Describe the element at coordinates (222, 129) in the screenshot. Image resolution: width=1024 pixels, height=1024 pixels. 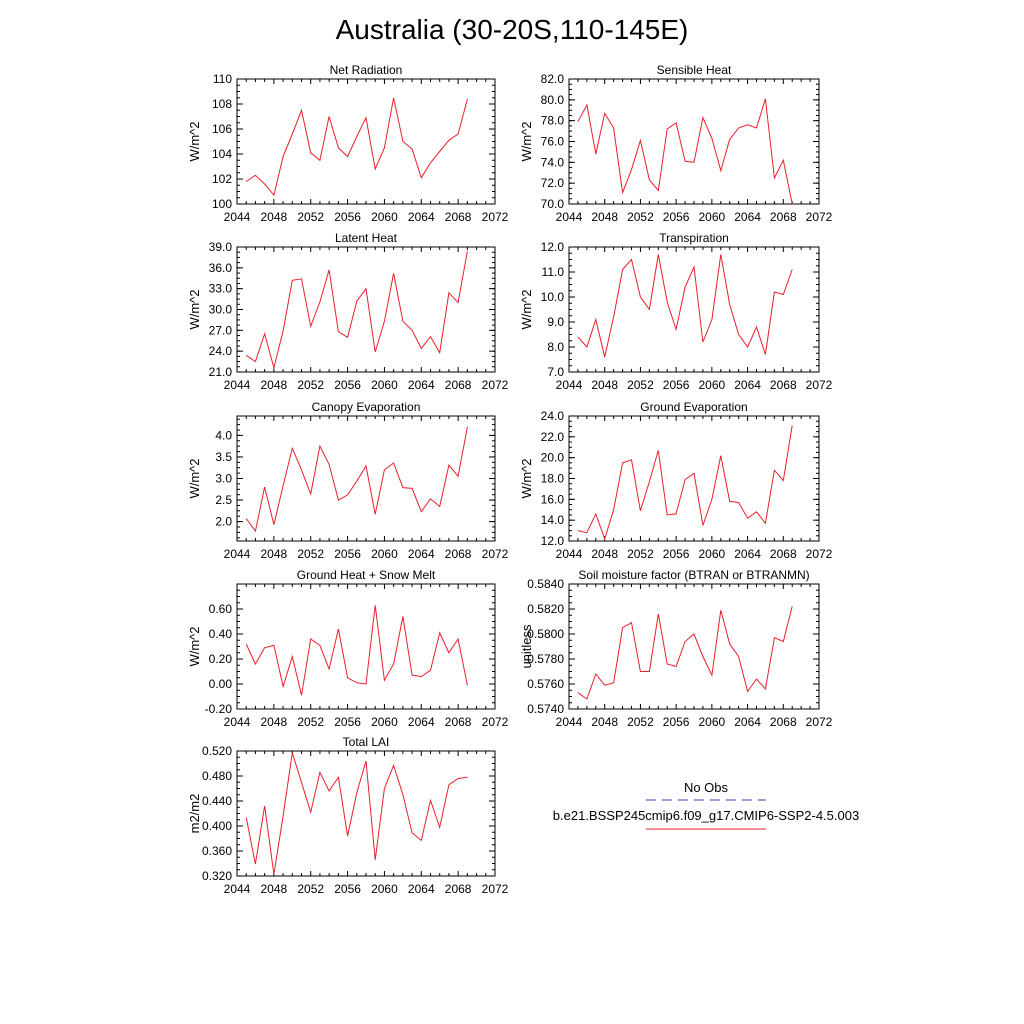
I see `y-tick-label: 106` at that location.